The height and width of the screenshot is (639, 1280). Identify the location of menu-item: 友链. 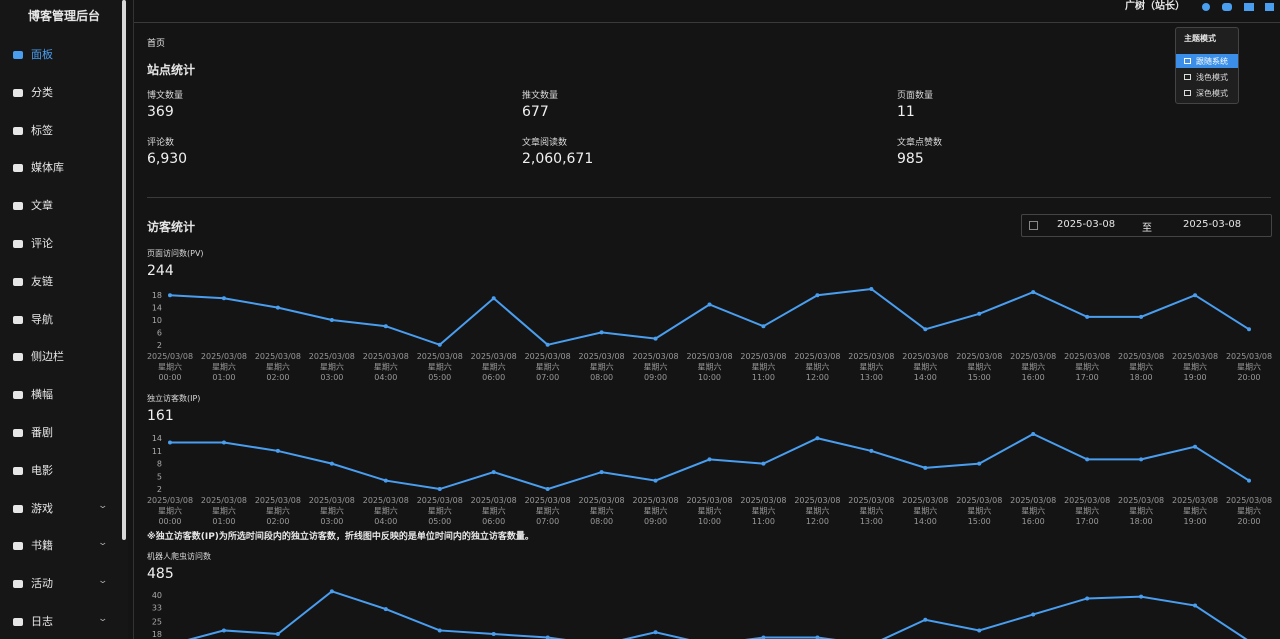
(60, 283).